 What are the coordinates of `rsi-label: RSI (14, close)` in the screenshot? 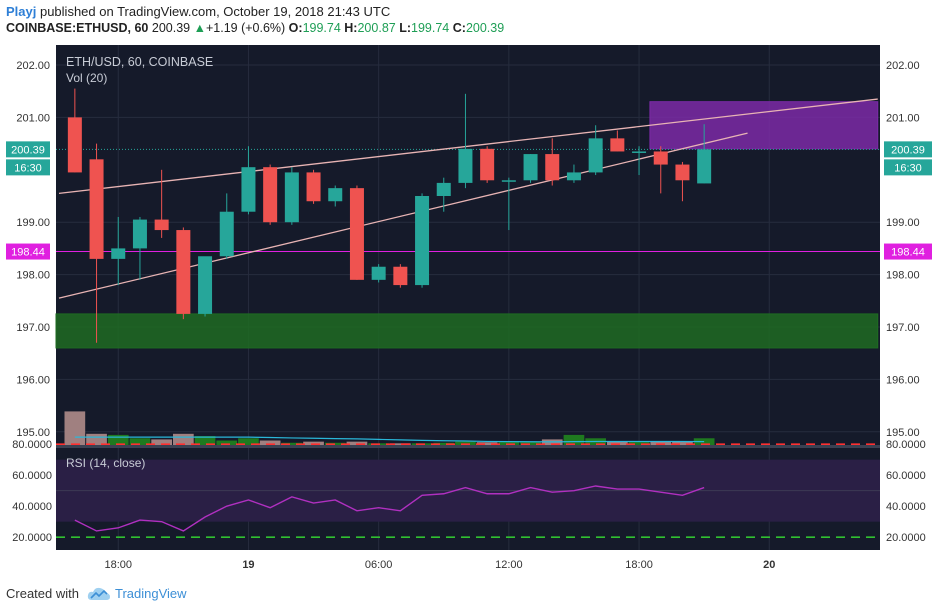 It's located at (105, 463).